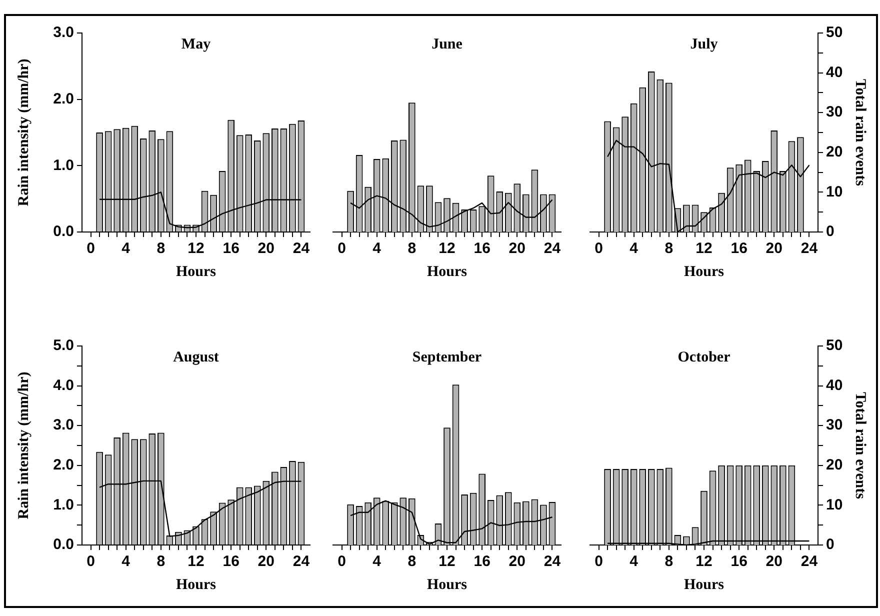 The image size is (880, 616). What do you see at coordinates (447, 357) in the screenshot?
I see `chart-title: September` at bounding box center [447, 357].